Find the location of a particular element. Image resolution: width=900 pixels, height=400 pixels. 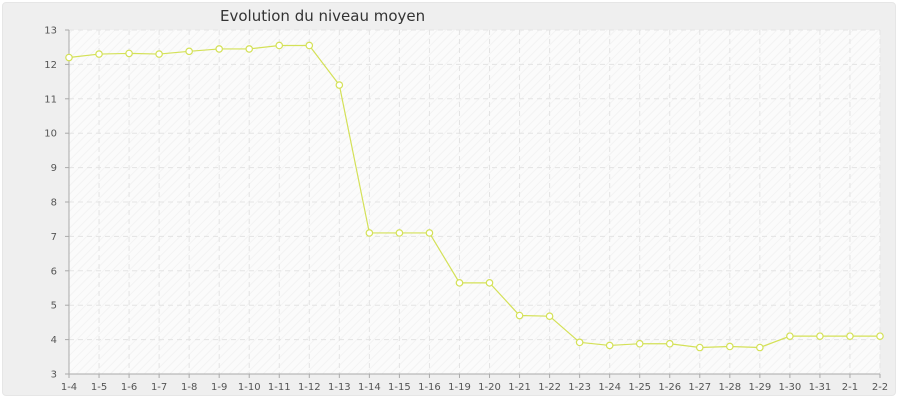

y-tick-label: 7 is located at coordinates (54, 237).